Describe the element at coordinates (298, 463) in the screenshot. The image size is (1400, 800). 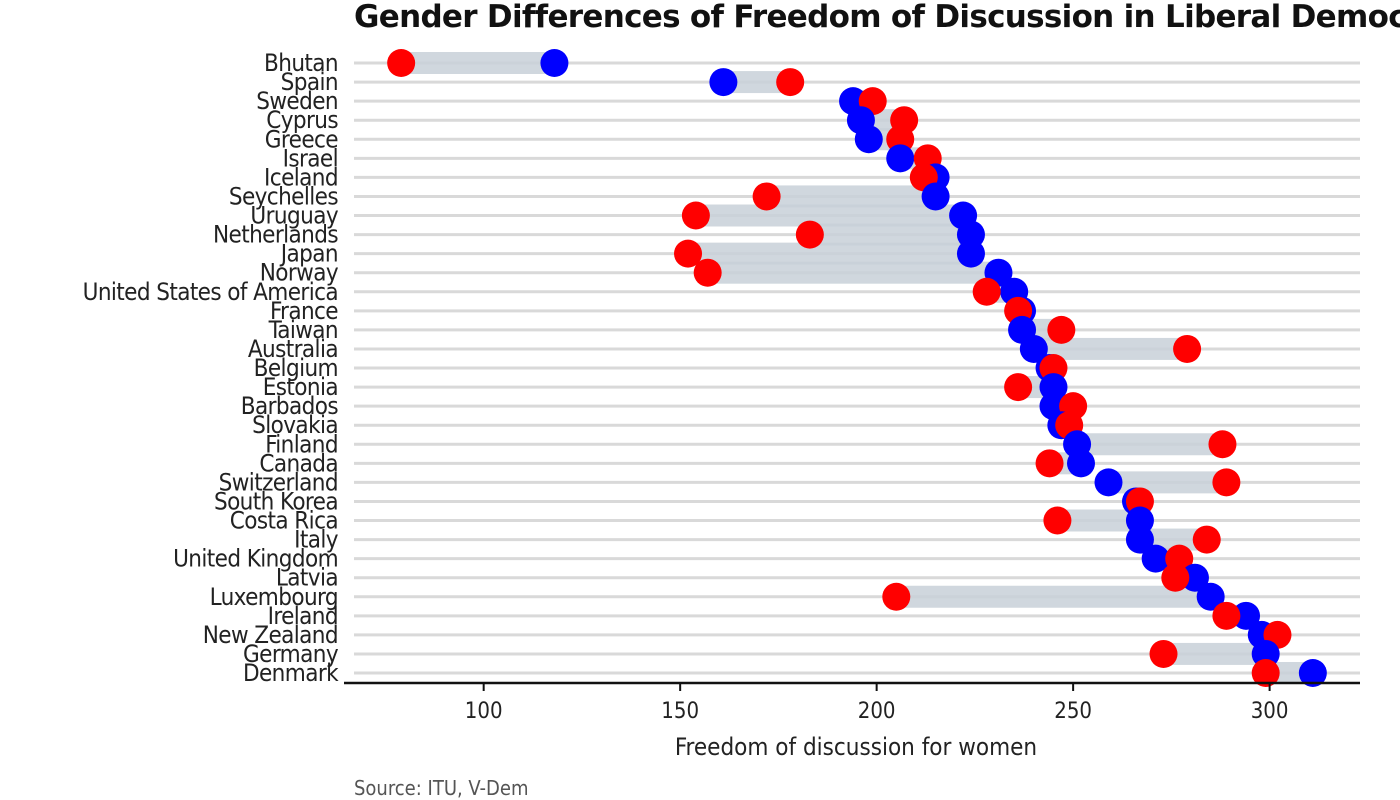
I see `country-label: Canada` at that location.